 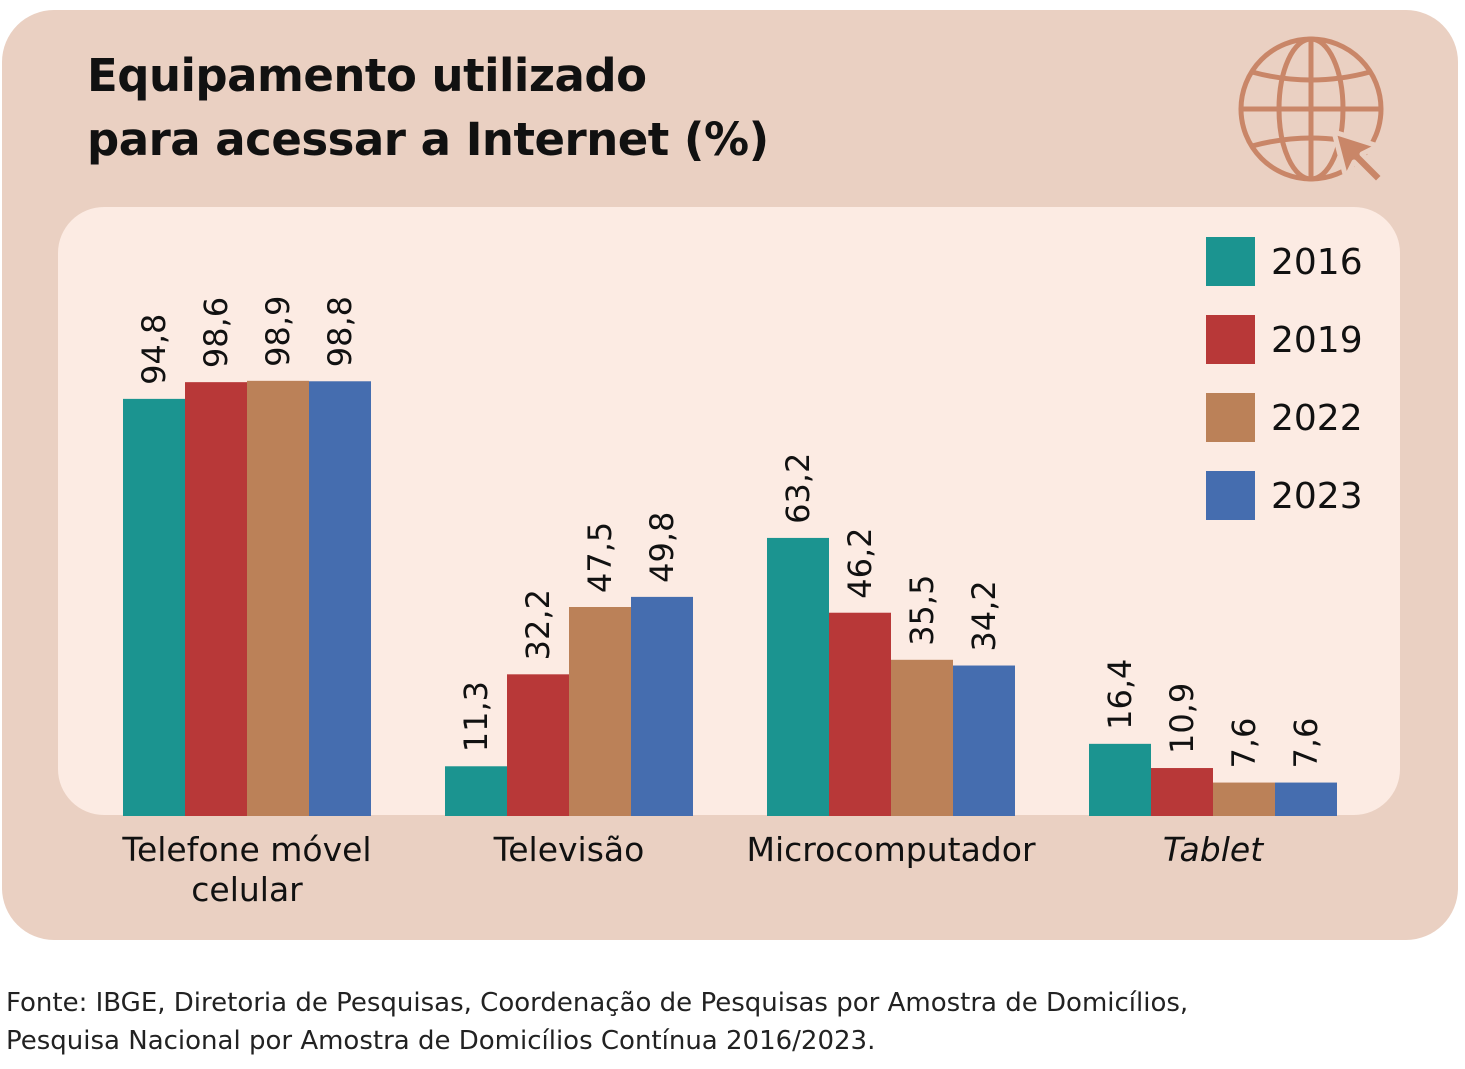 What do you see at coordinates (890, 849) in the screenshot?
I see `category-label: Microcomputador` at bounding box center [890, 849].